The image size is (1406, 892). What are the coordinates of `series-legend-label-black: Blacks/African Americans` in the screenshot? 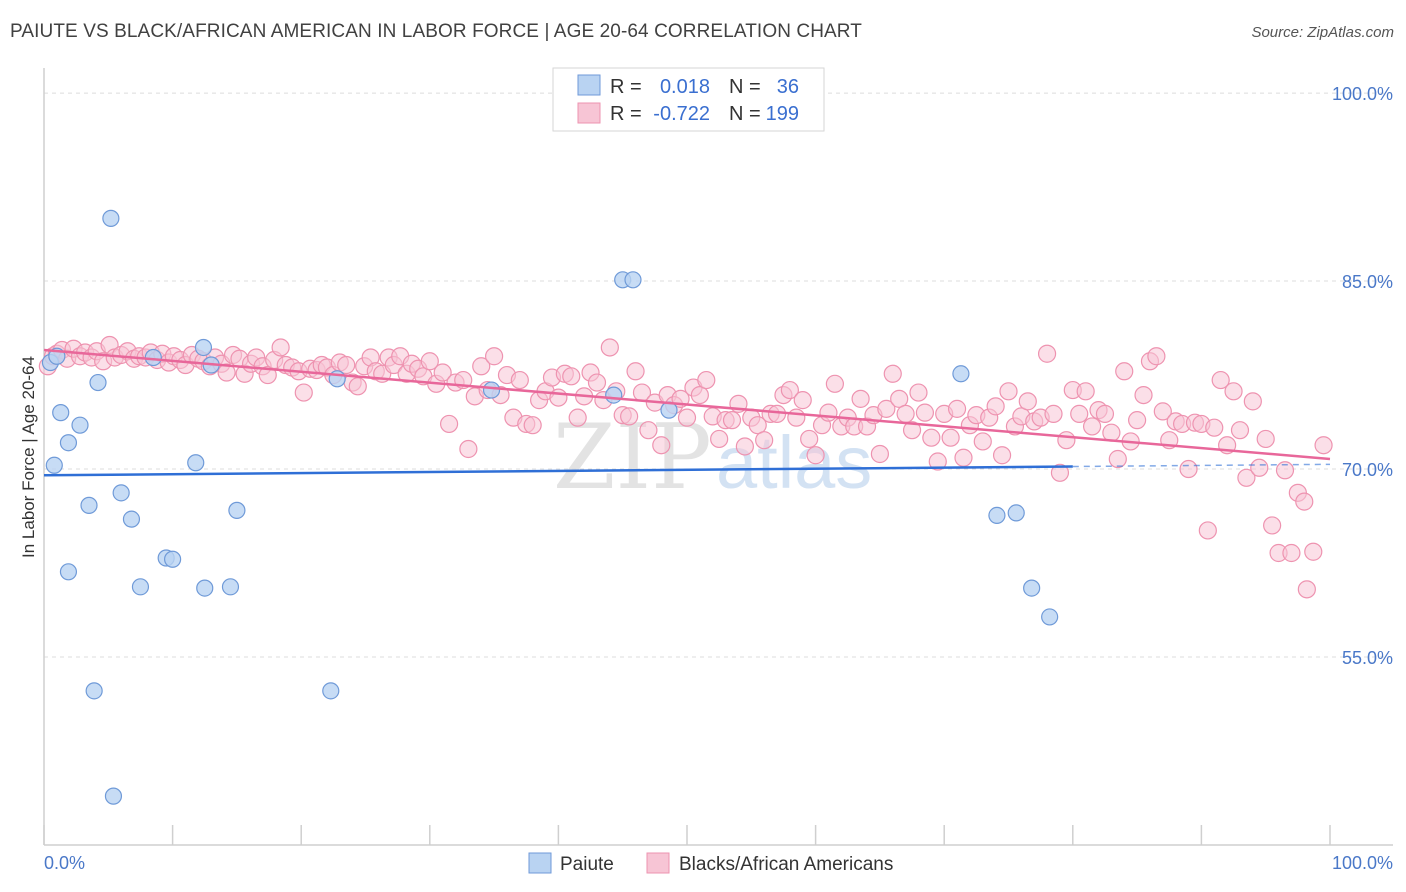 It's located at (786, 864).